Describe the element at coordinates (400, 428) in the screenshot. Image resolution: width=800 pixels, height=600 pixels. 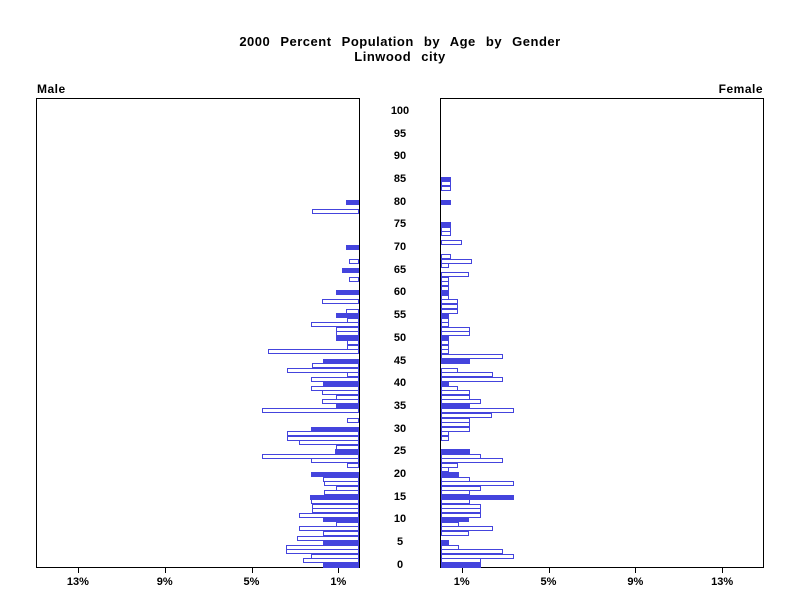
I see `age-tick-label-30: 30` at that location.